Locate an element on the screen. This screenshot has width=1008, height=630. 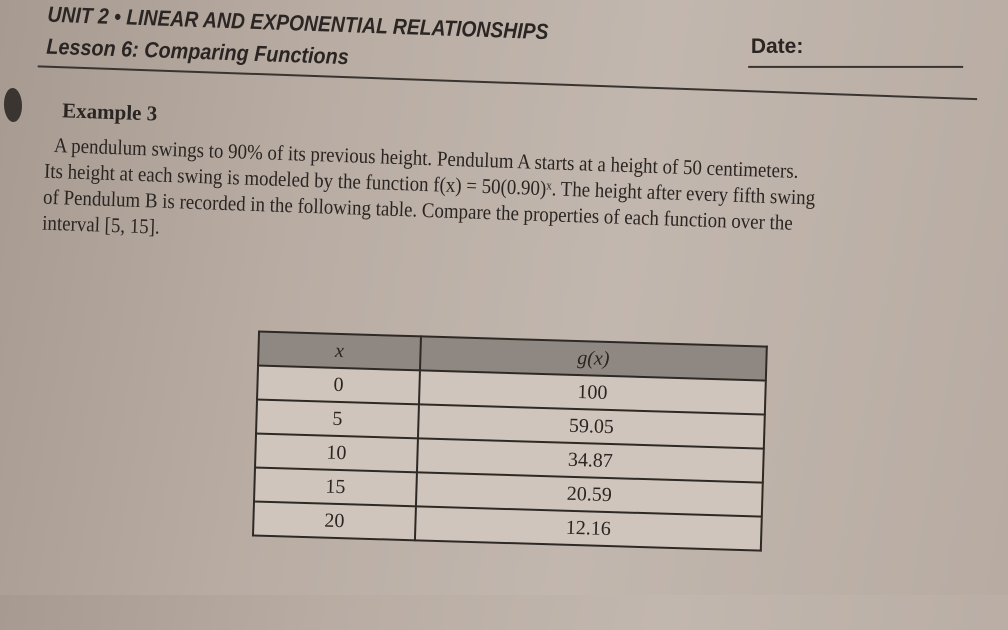
cell-x: 10 is located at coordinates (336, 453).